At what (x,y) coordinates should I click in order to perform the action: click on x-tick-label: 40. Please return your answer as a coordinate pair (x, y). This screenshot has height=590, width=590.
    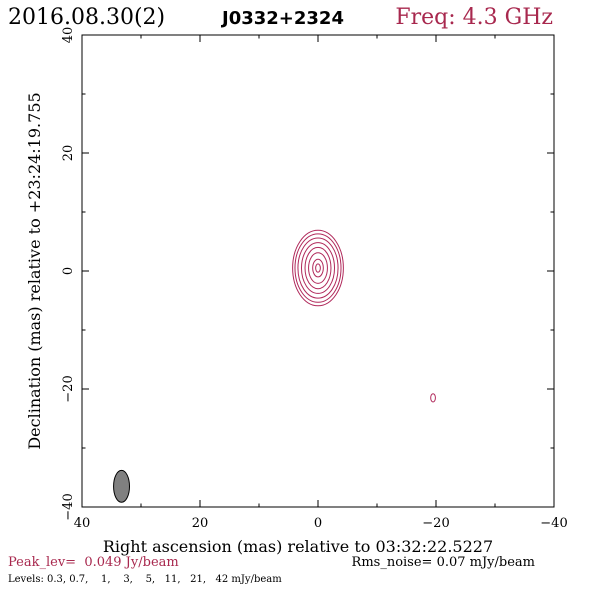
    Looking at the image, I should click on (82, 523).